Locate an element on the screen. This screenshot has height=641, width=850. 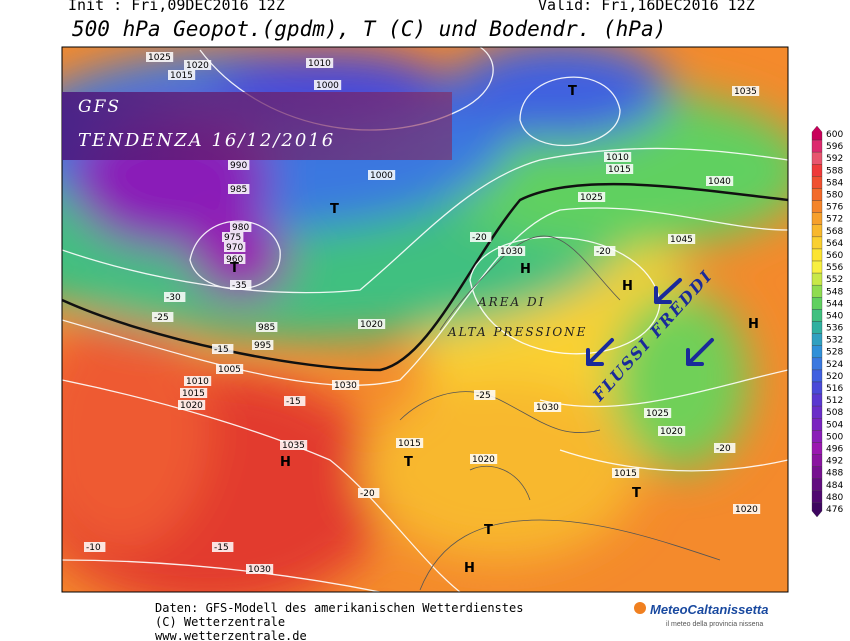
isobar-label: 1040 is located at coordinates (719, 182).